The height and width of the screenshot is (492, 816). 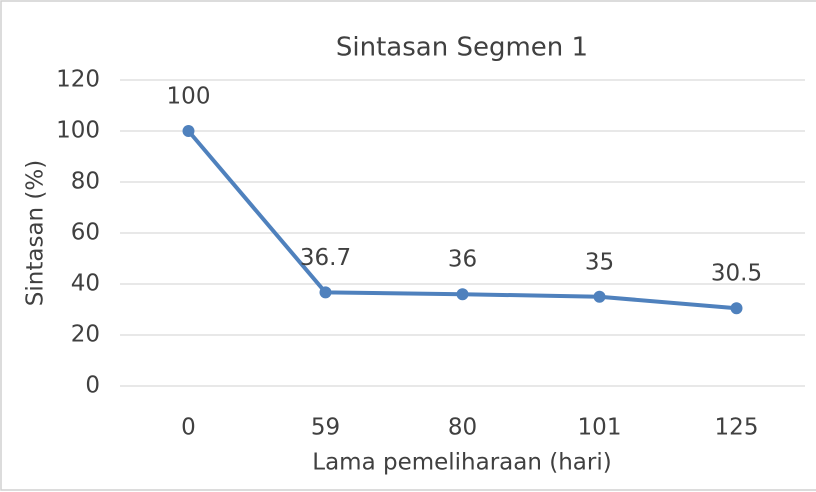 I want to click on data-label: 36.7, so click(x=325, y=258).